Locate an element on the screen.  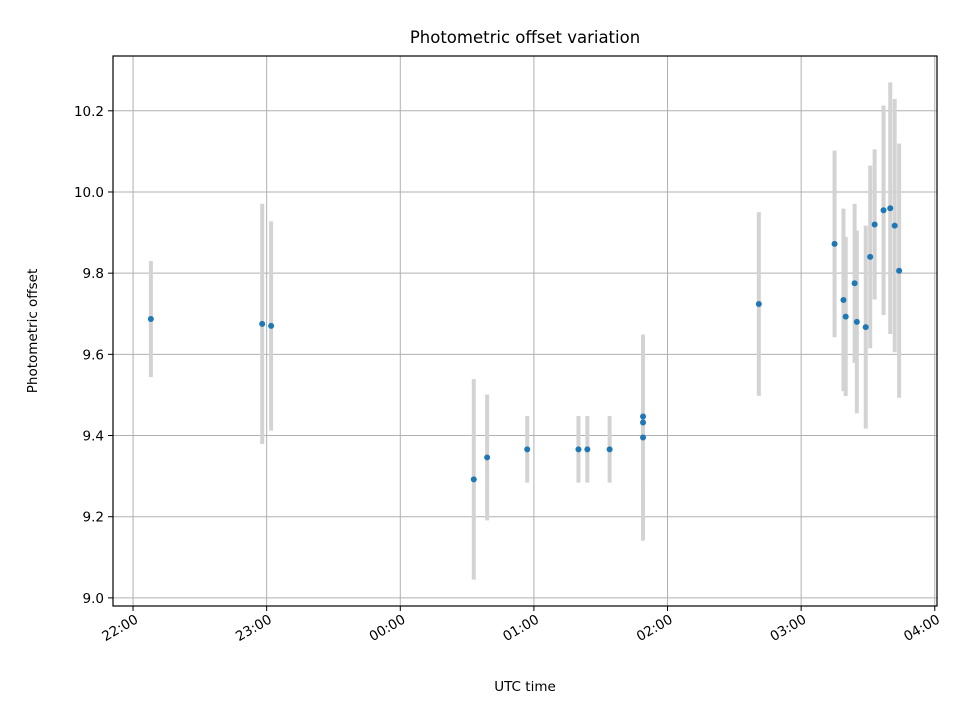
y-tick-label: 10.0 is located at coordinates (89, 193).